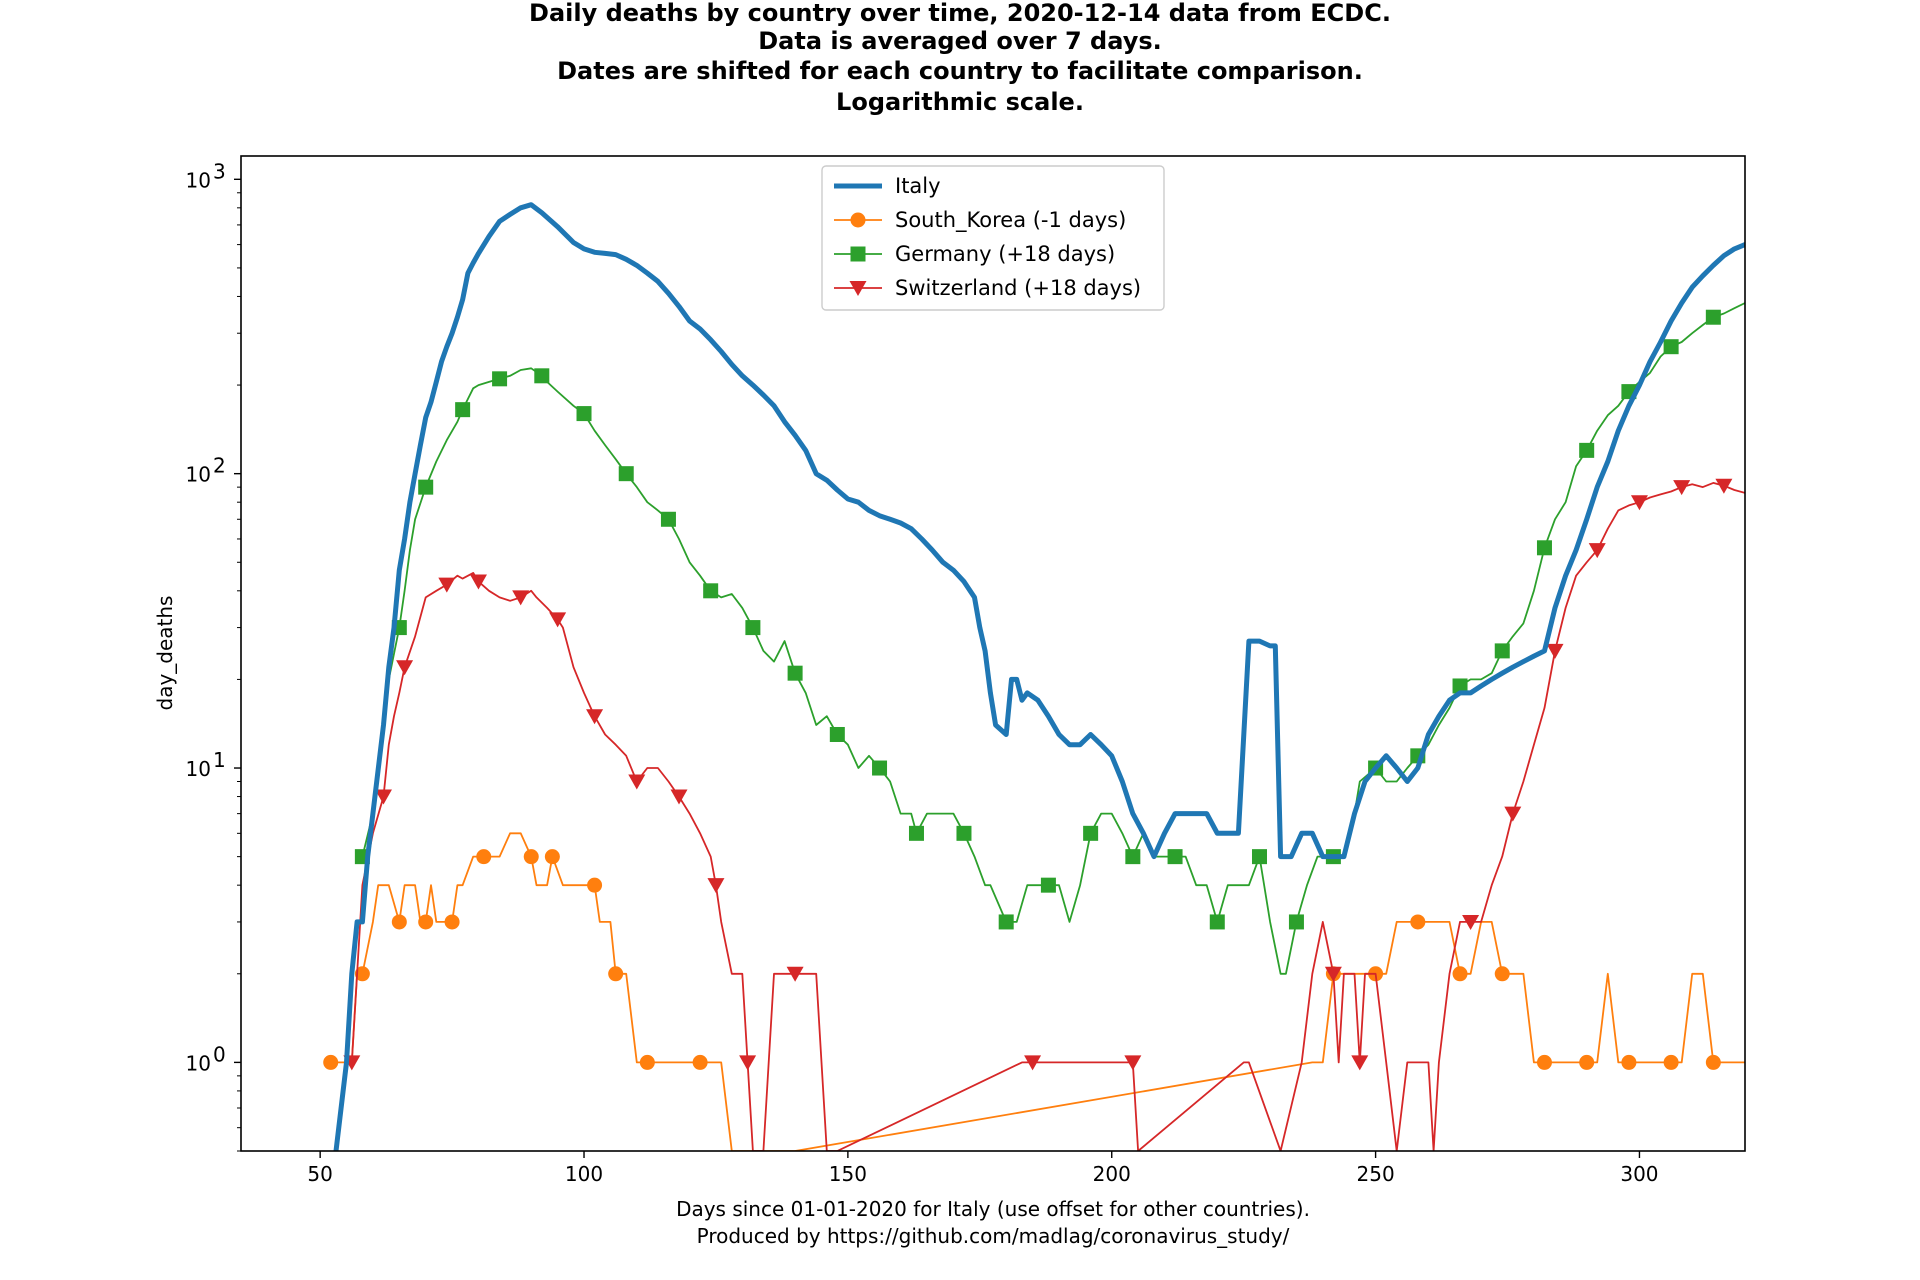 The image size is (1920, 1280). I want to click on y-tick-exponent: 0, so click(219, 1054).